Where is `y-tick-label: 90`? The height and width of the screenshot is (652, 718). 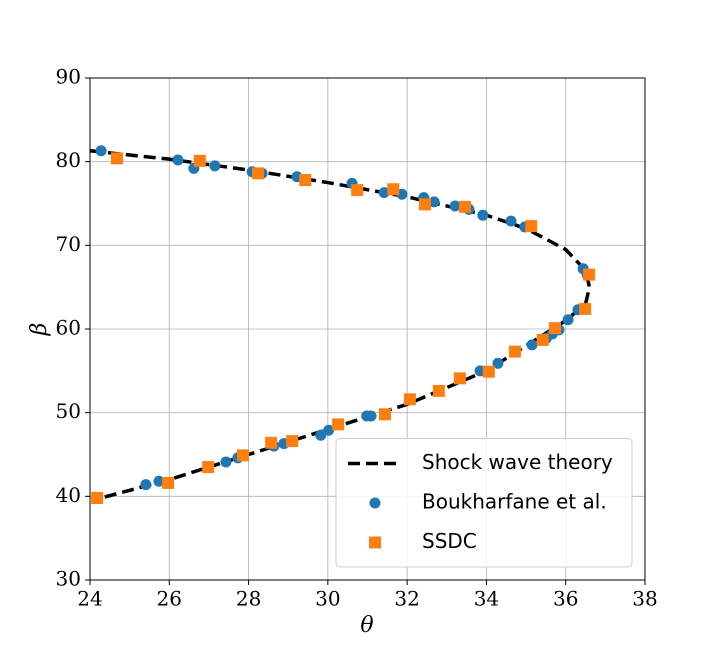
y-tick-label: 90 is located at coordinates (68, 77).